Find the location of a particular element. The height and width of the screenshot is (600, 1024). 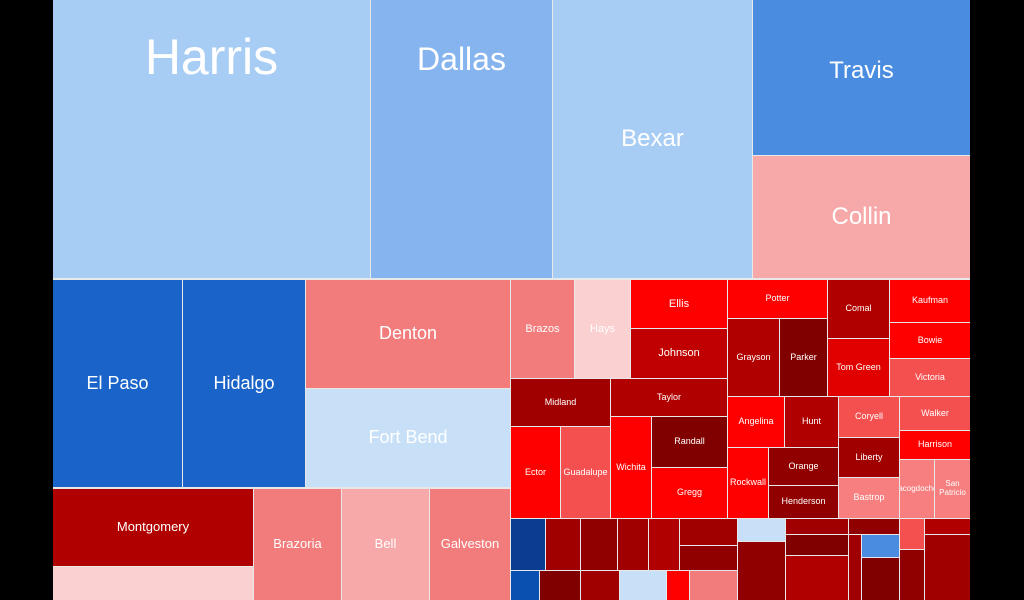

tile: Walker is located at coordinates (935, 413).